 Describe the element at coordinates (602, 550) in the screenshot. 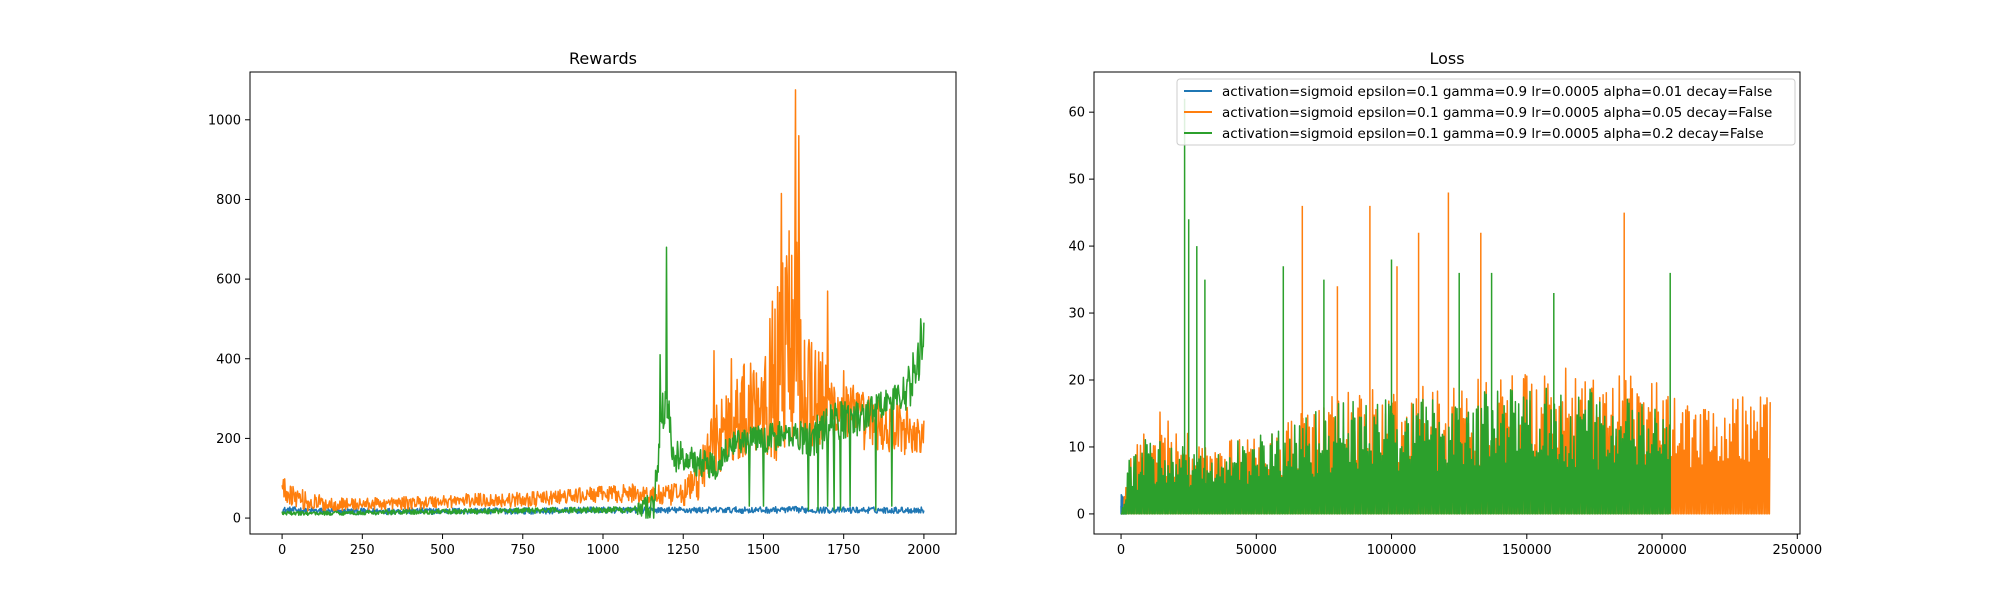

I see `x-tick-label: 1000` at that location.